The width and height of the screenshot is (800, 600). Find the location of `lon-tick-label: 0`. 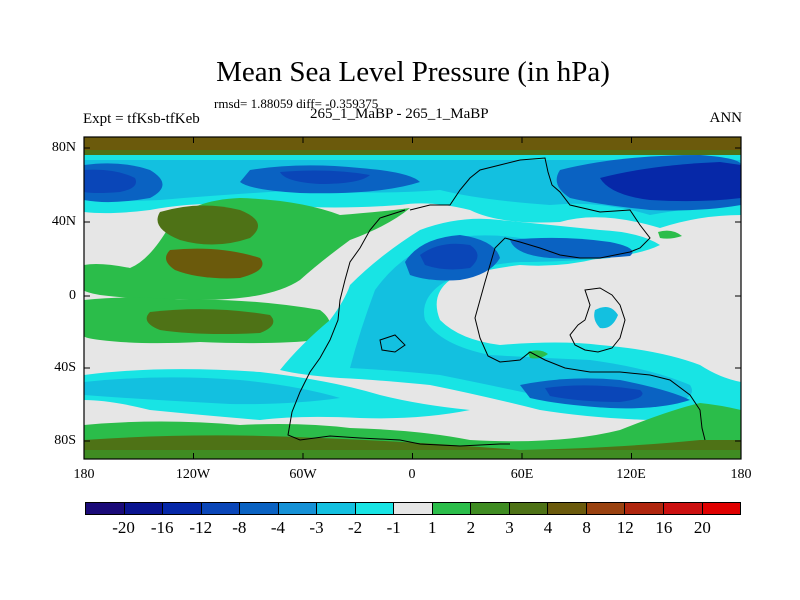

lon-tick-label: 0 is located at coordinates (412, 474).